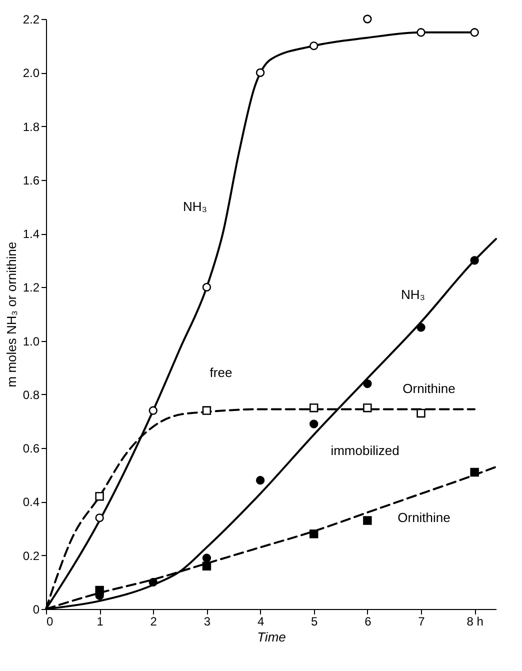 The height and width of the screenshot is (671, 522). Describe the element at coordinates (207, 621) in the screenshot. I see `x-tick-label: 3` at that location.